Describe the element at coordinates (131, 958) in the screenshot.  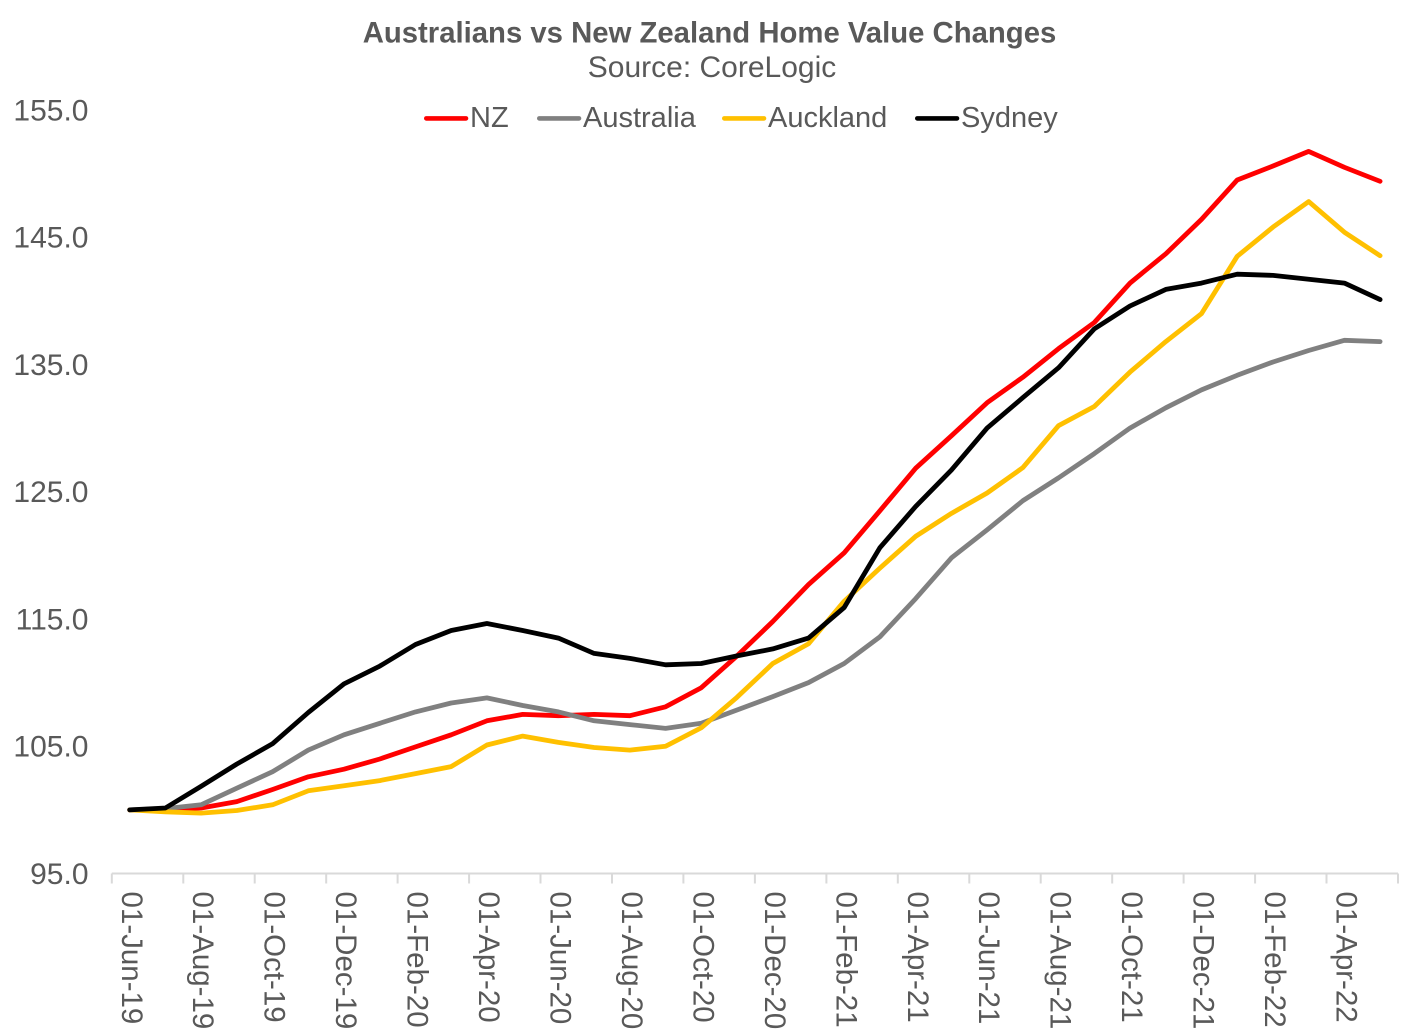
I see `svg-text: 01-Jun-19` at that location.